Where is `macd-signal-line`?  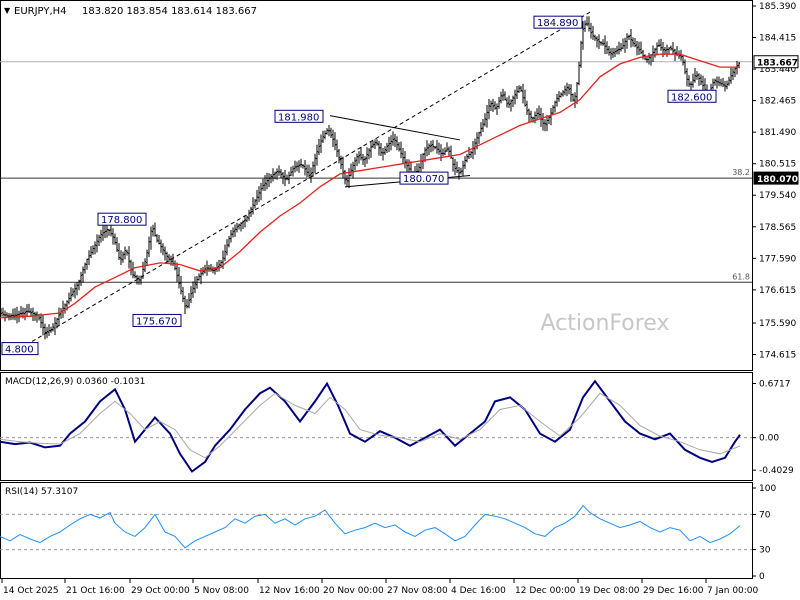
macd-signal-line is located at coordinates (370, 425).